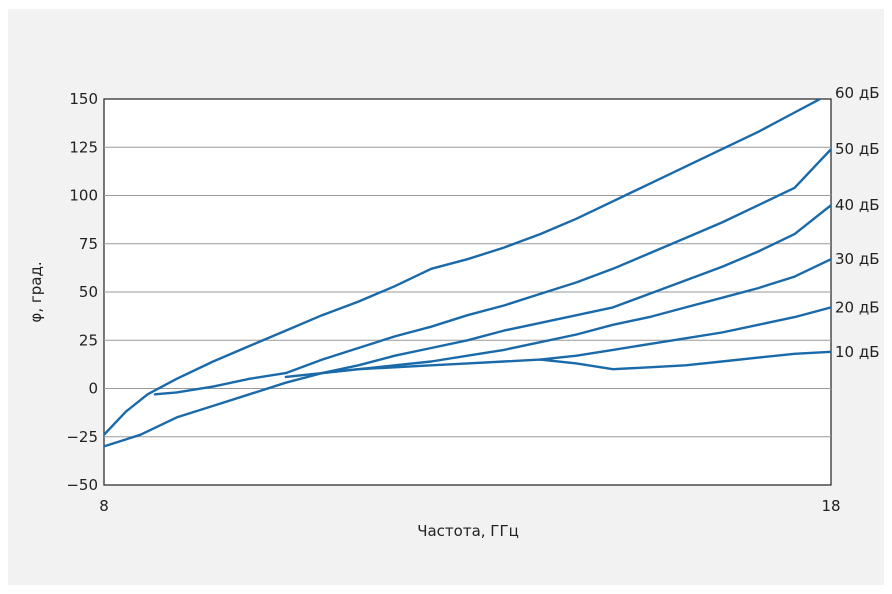 The height and width of the screenshot is (594, 892). What do you see at coordinates (83, 147) in the screenshot?
I see `y-tick-label: 125` at bounding box center [83, 147].